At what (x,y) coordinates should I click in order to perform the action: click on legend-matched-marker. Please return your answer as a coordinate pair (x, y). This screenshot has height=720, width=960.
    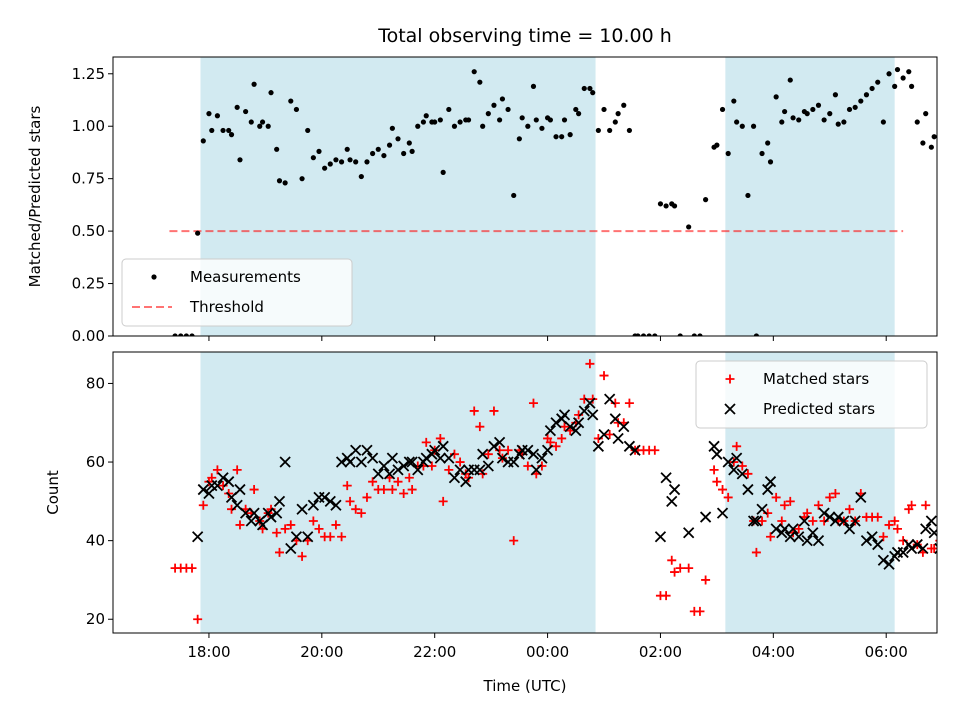
    Looking at the image, I should click on (730, 379).